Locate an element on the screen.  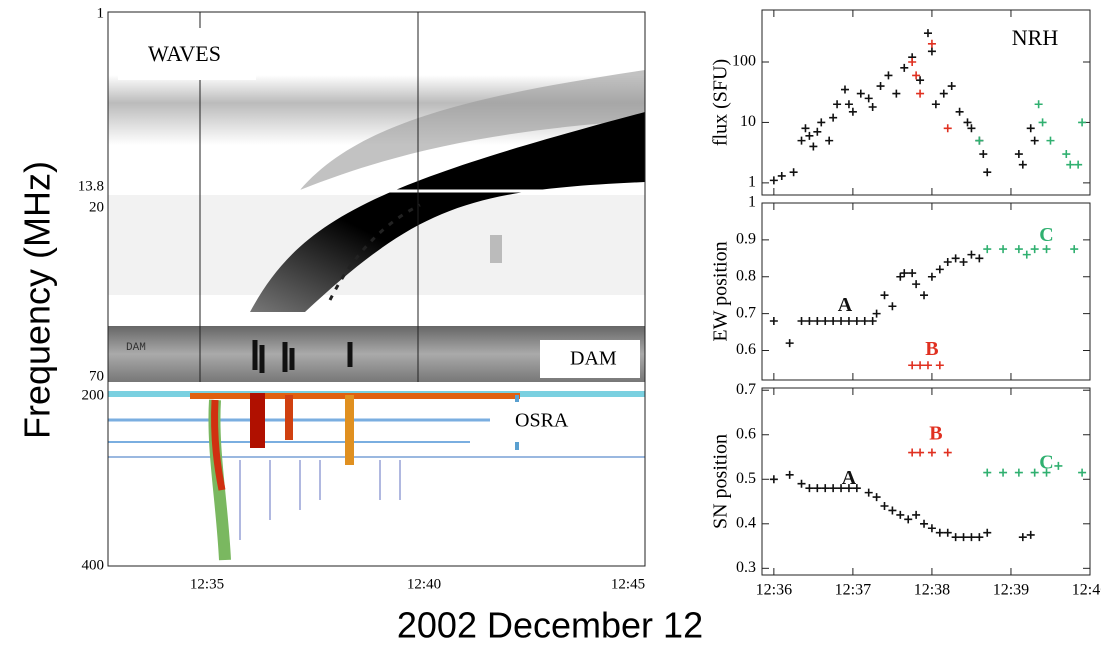
figure-caption: 2002 December 12 is located at coordinates (550, 625).